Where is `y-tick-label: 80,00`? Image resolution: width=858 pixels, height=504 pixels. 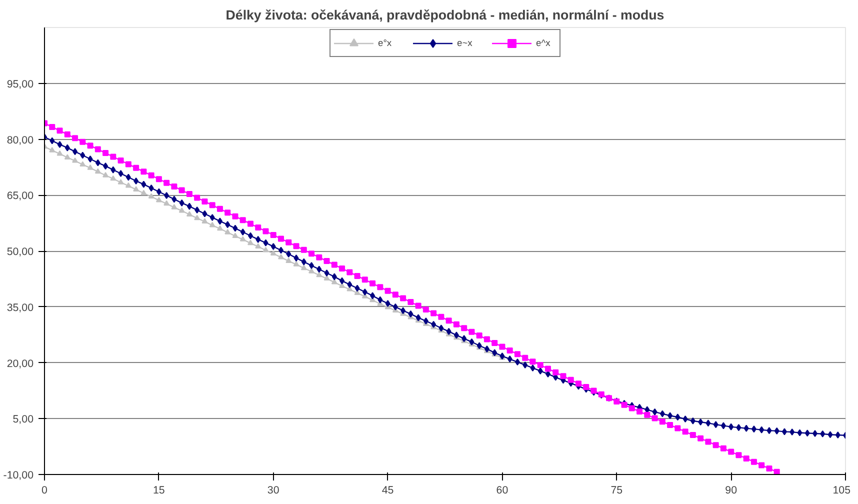 y-tick-label: 80,00 is located at coordinates (20, 140).